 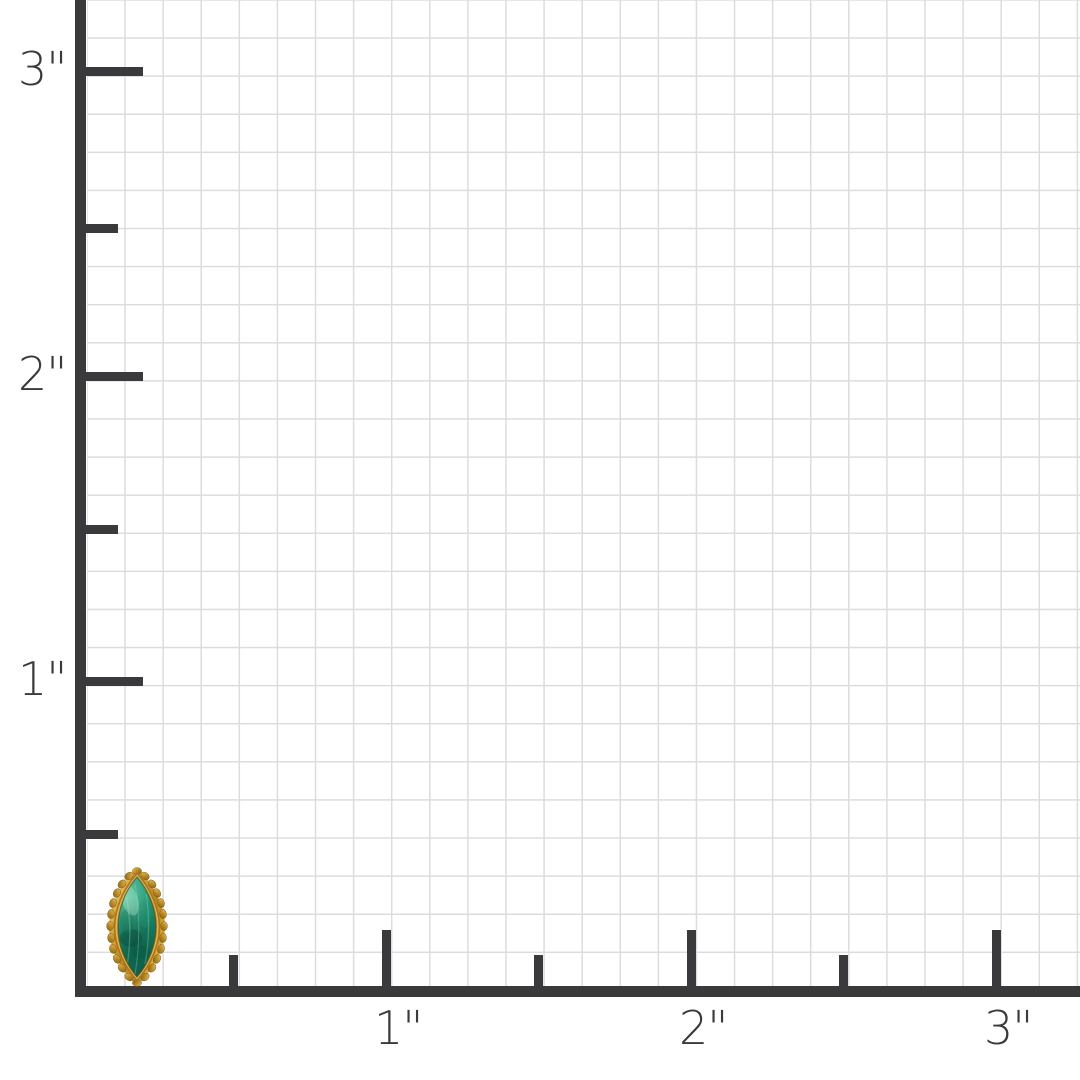 I want to click on gem-facet-lines, so click(x=137, y=929).